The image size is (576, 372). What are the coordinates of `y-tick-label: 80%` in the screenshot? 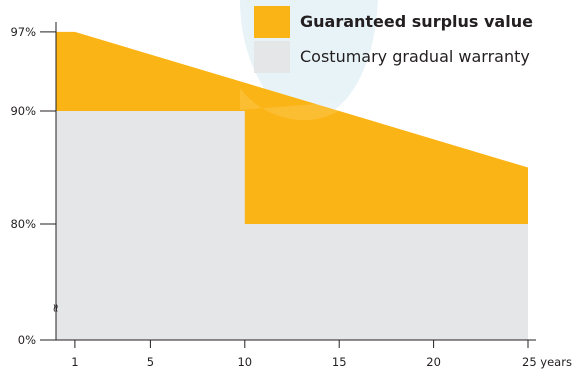 It's located at (23, 224).